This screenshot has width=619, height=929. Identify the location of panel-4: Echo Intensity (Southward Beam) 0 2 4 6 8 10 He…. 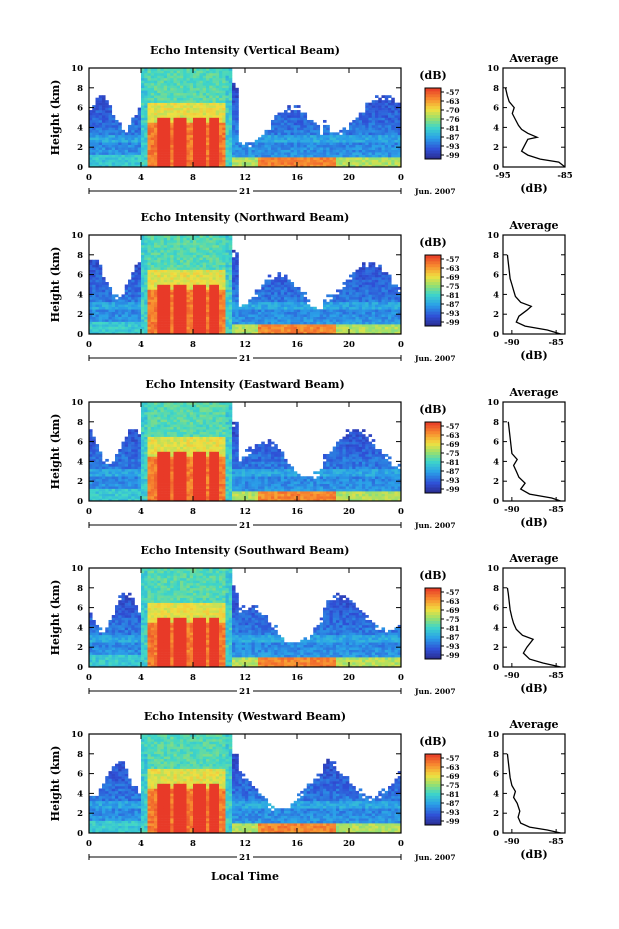
(307, 620).